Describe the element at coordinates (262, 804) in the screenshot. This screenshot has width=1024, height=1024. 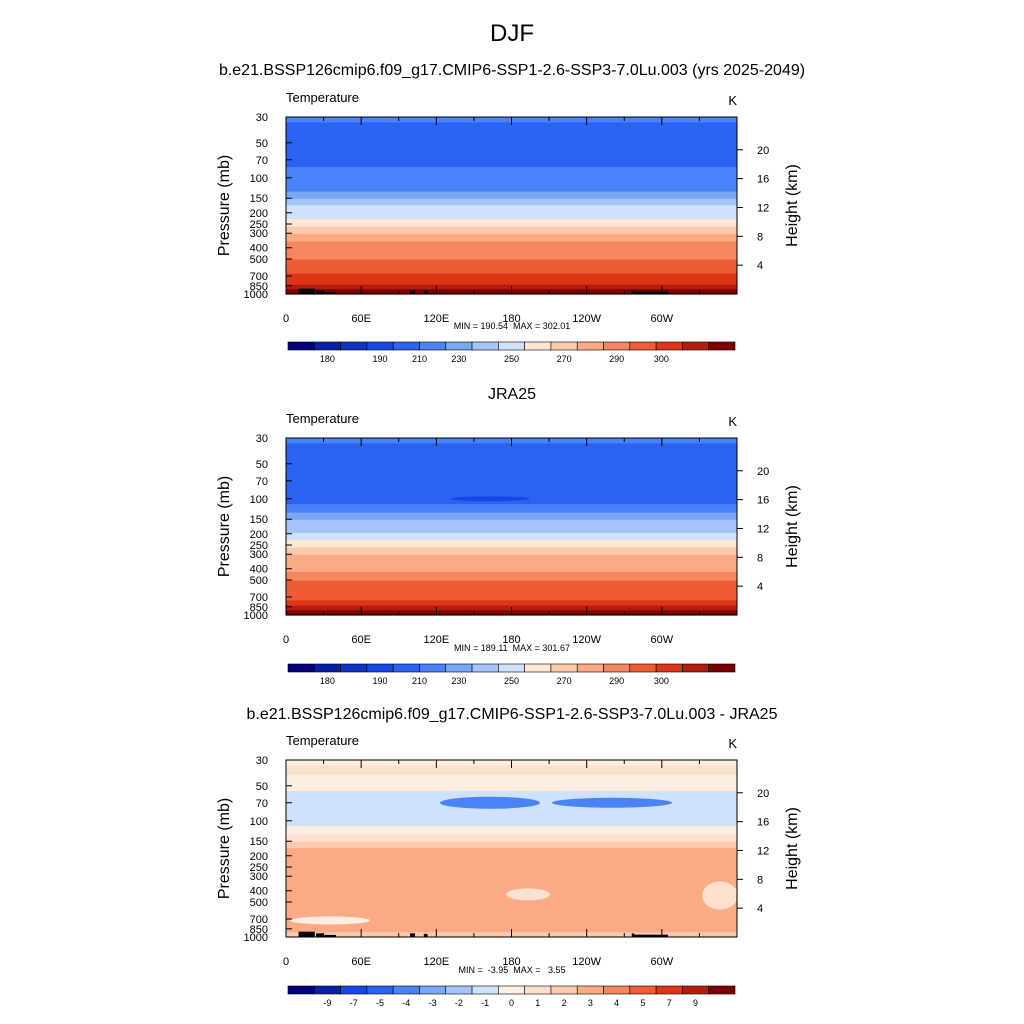
I see `y-tick-label: 70` at that location.